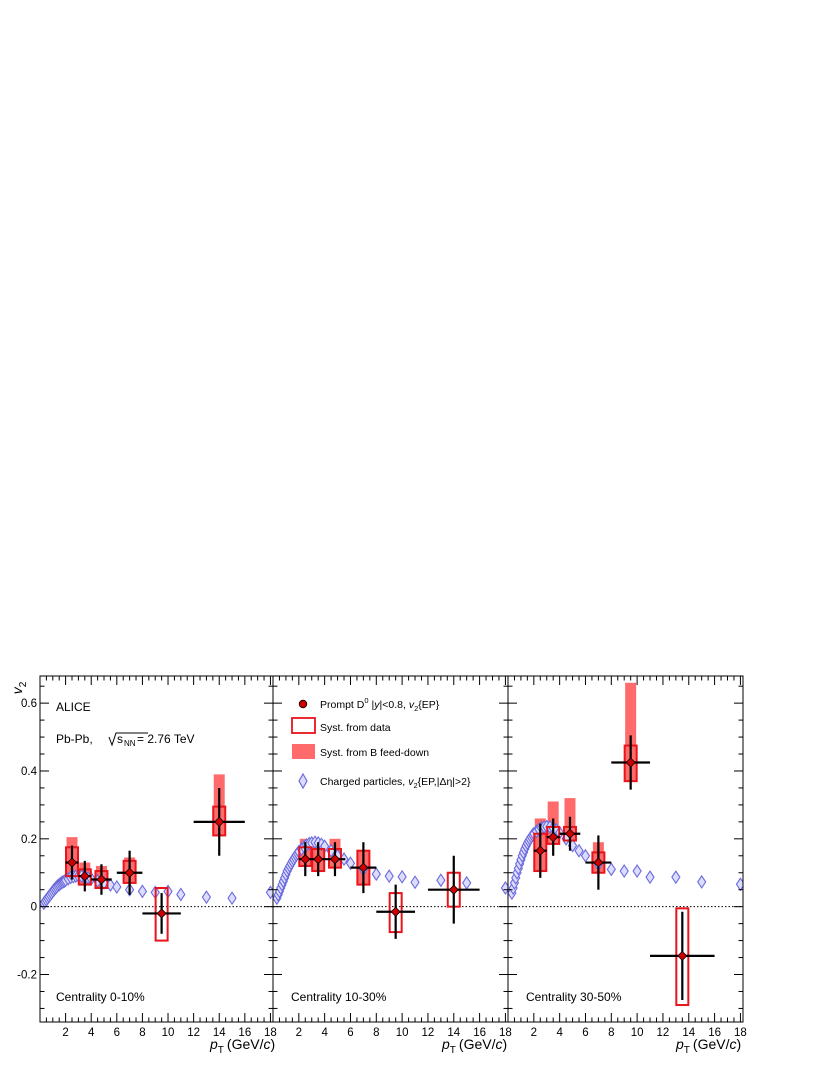  What do you see at coordinates (117, 1033) in the screenshot?
I see `x-tick-label-0-2: 6` at bounding box center [117, 1033].